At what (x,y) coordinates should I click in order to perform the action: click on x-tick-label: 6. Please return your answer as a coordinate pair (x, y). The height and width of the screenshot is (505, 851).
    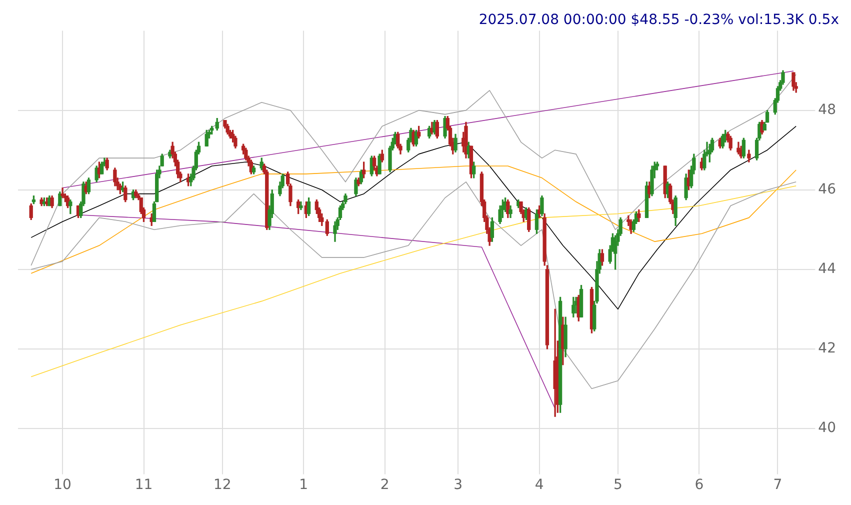
    Looking at the image, I should click on (699, 485).